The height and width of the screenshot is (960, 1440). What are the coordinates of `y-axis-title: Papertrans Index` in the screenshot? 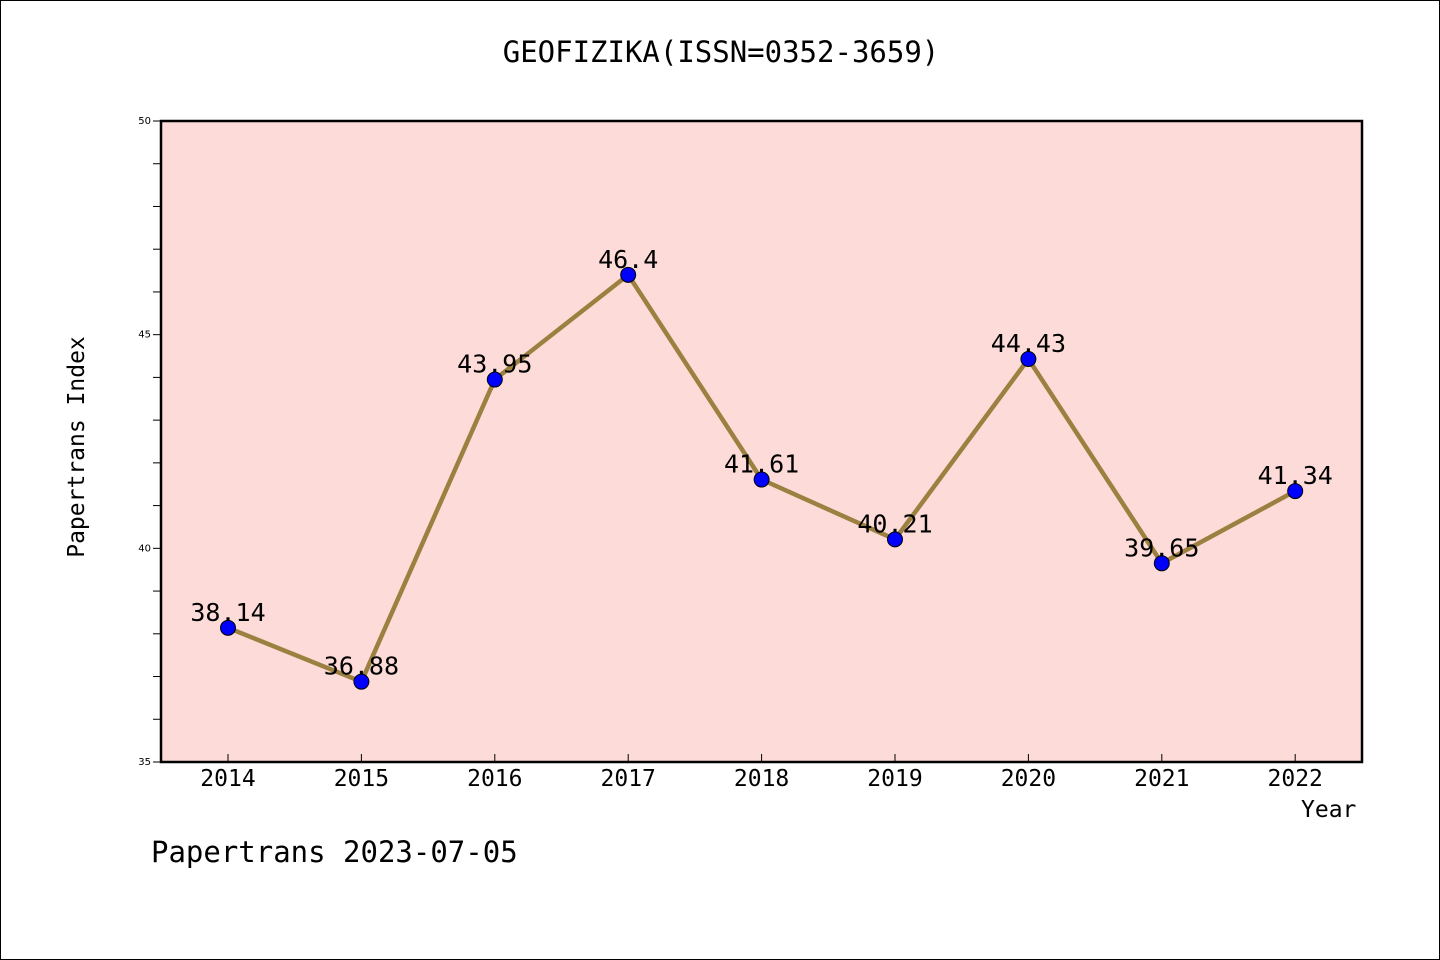 It's located at (77, 447).